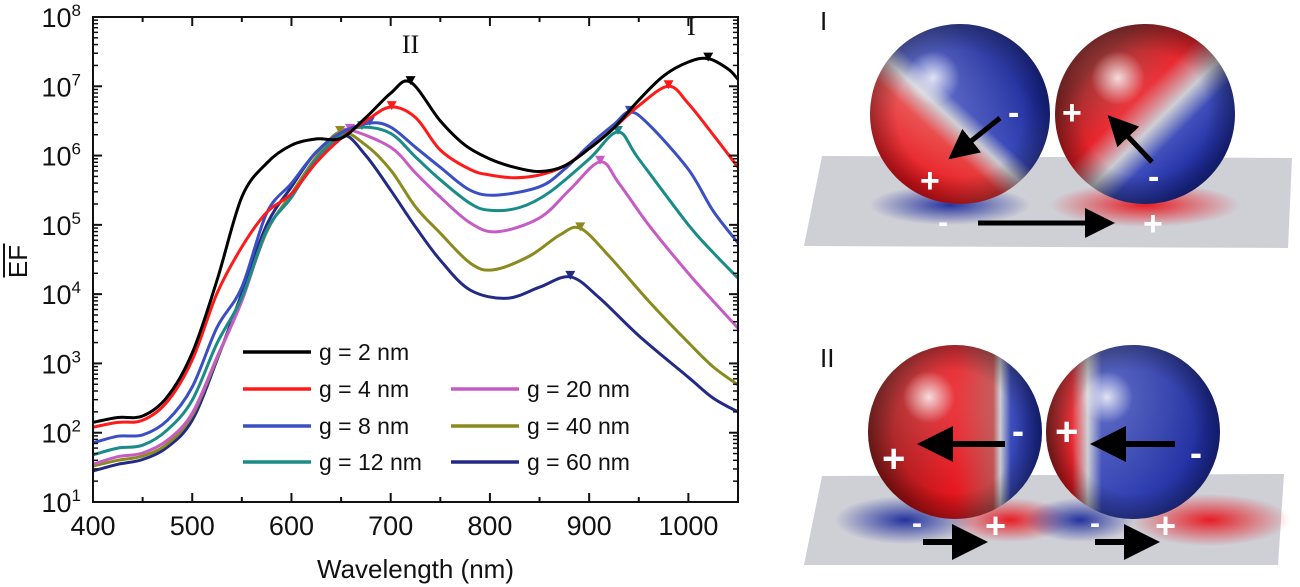 Image resolution: width=1300 pixels, height=587 pixels. What do you see at coordinates (578, 426) in the screenshot?
I see `legend-label: g = 40 nm` at bounding box center [578, 426].